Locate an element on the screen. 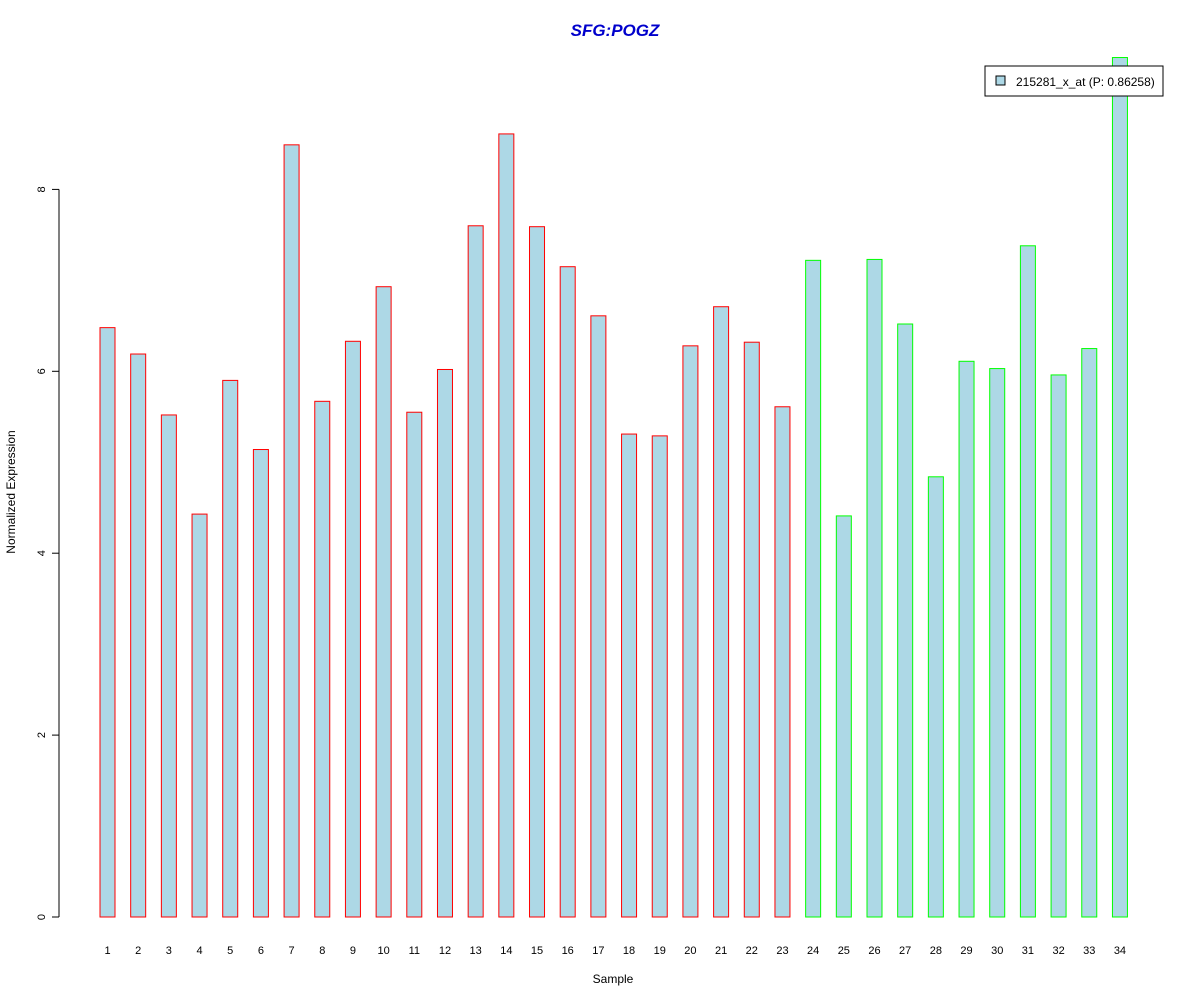 The width and height of the screenshot is (1200, 1000). x-tick-label: 19 is located at coordinates (660, 951).